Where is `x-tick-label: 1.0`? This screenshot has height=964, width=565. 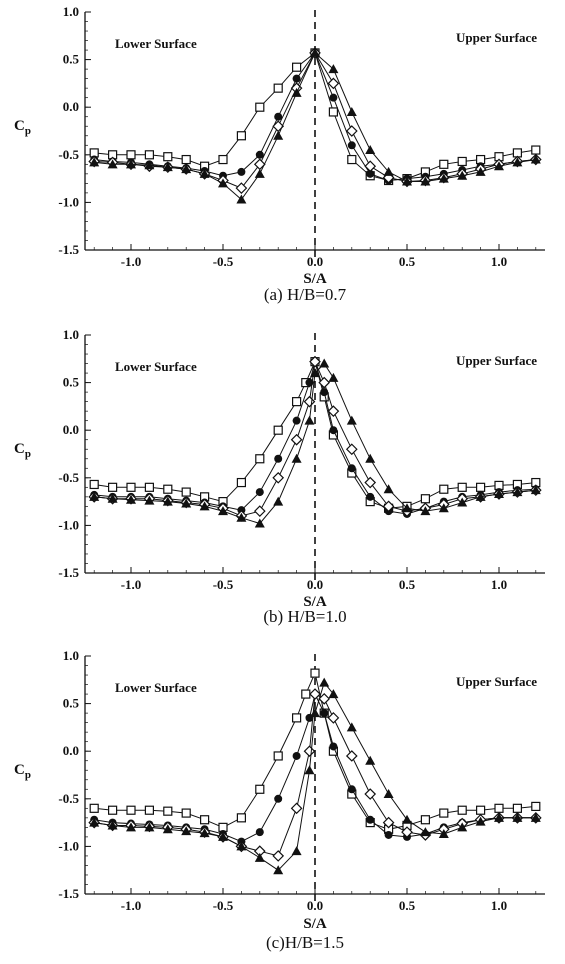
x-tick-label: 1.0 is located at coordinates (499, 905).